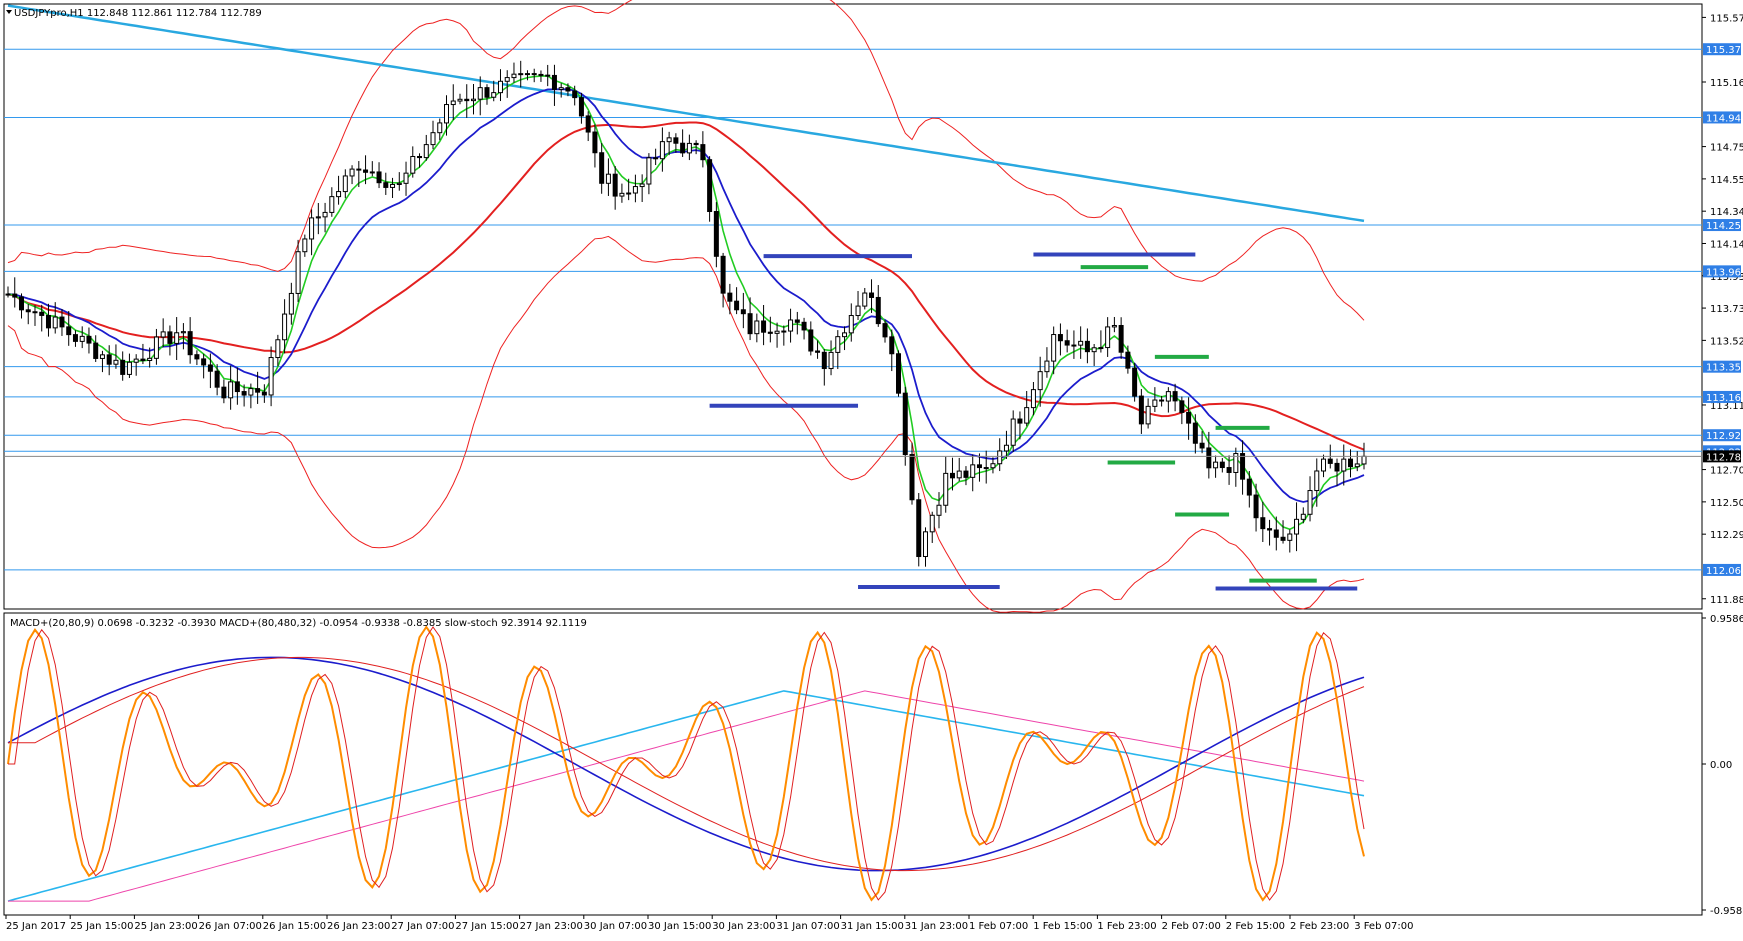  Describe the element at coordinates (1726, 18) in the screenshot. I see `price-tick-label: 115.575` at that location.